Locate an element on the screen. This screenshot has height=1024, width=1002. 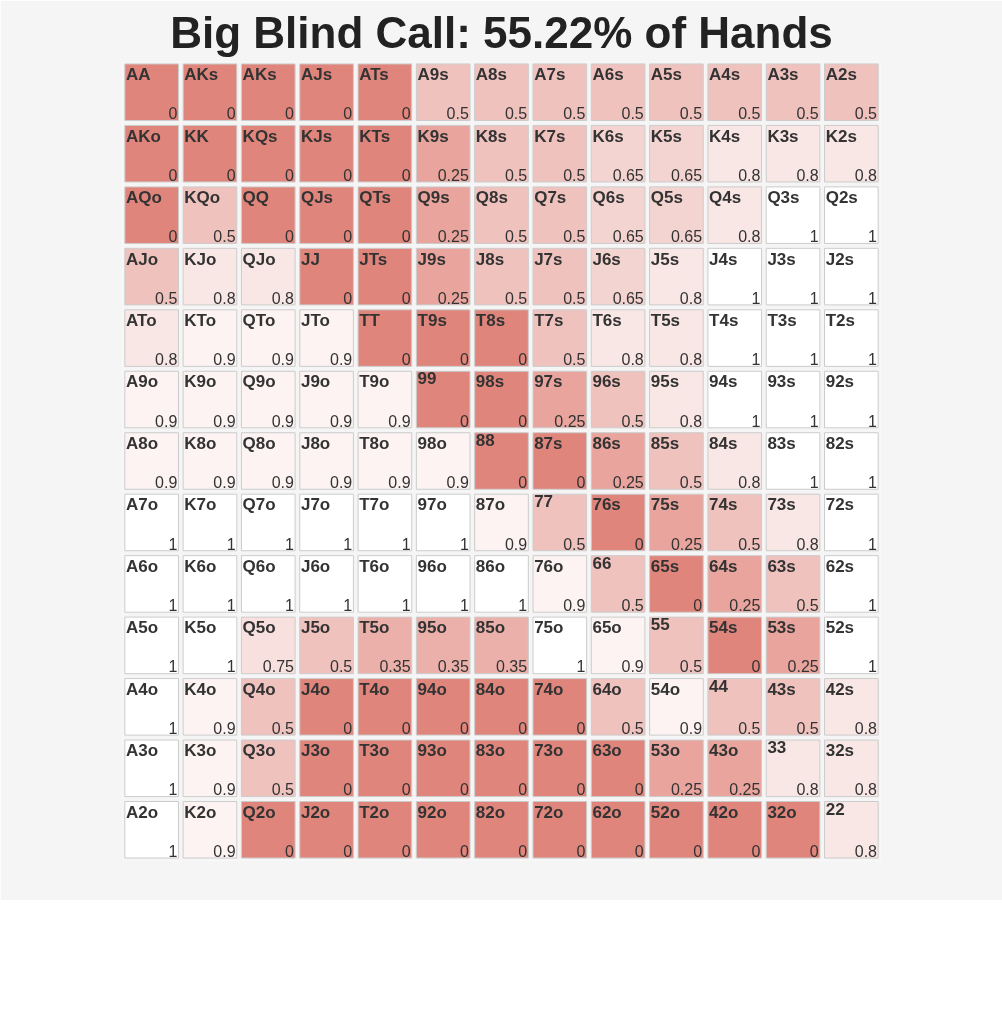
annotation: 74s is located at coordinates (723, 505).